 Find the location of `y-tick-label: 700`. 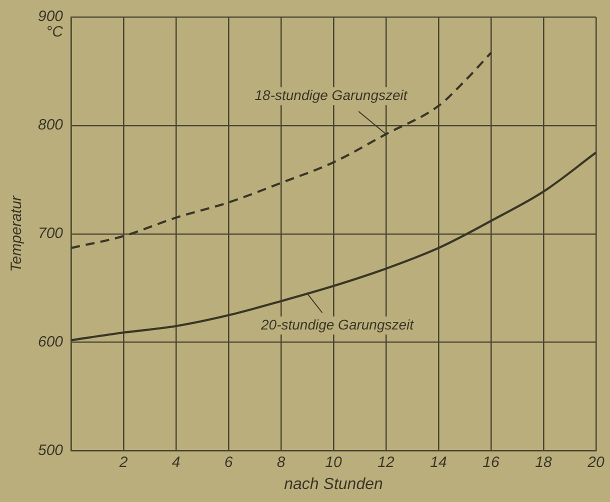

y-tick-label: 700 is located at coordinates (51, 233).